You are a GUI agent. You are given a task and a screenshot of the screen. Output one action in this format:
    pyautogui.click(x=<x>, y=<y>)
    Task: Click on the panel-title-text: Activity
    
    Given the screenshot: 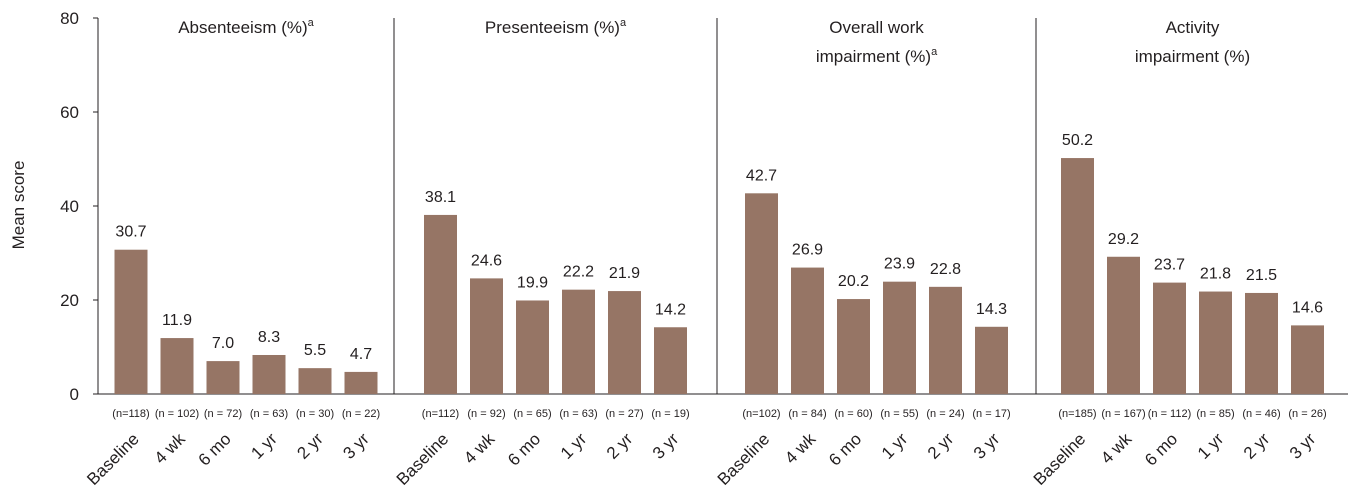 What is the action you would take?
    pyautogui.click(x=1193, y=27)
    